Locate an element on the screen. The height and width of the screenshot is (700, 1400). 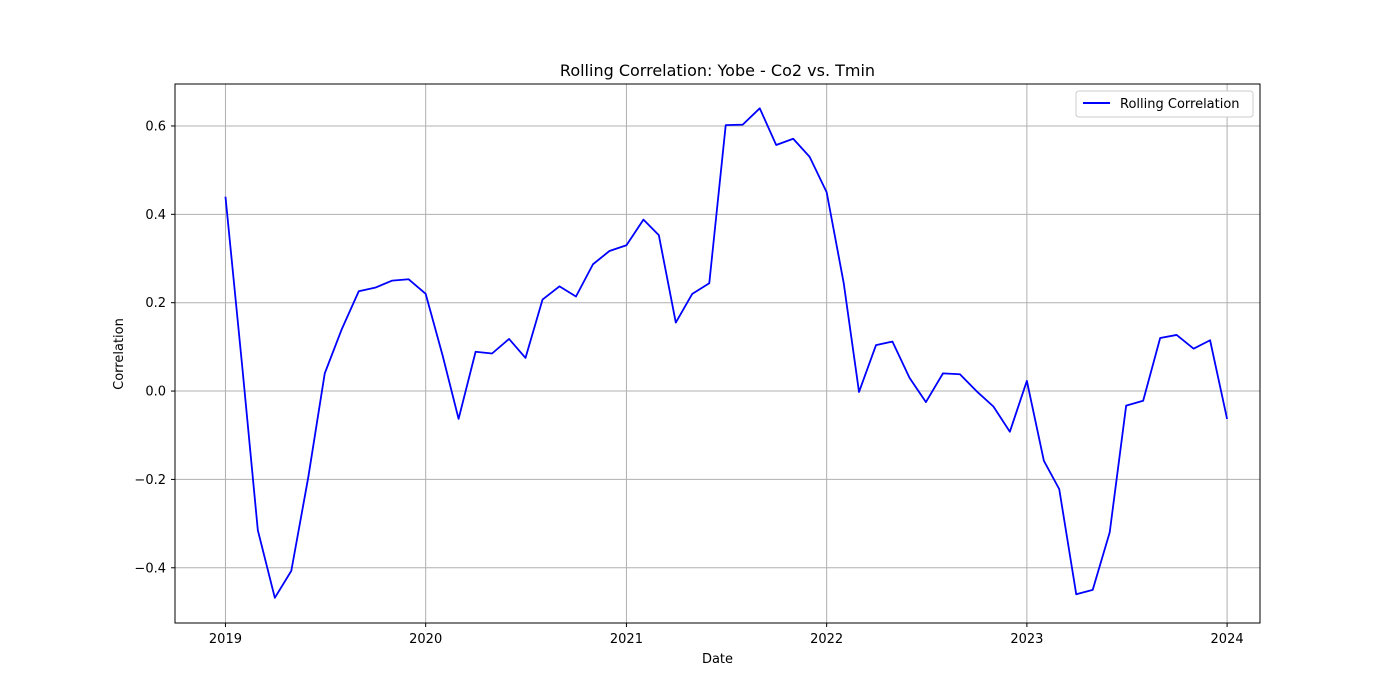
y-tick-label: −0.4 is located at coordinates (150, 568).